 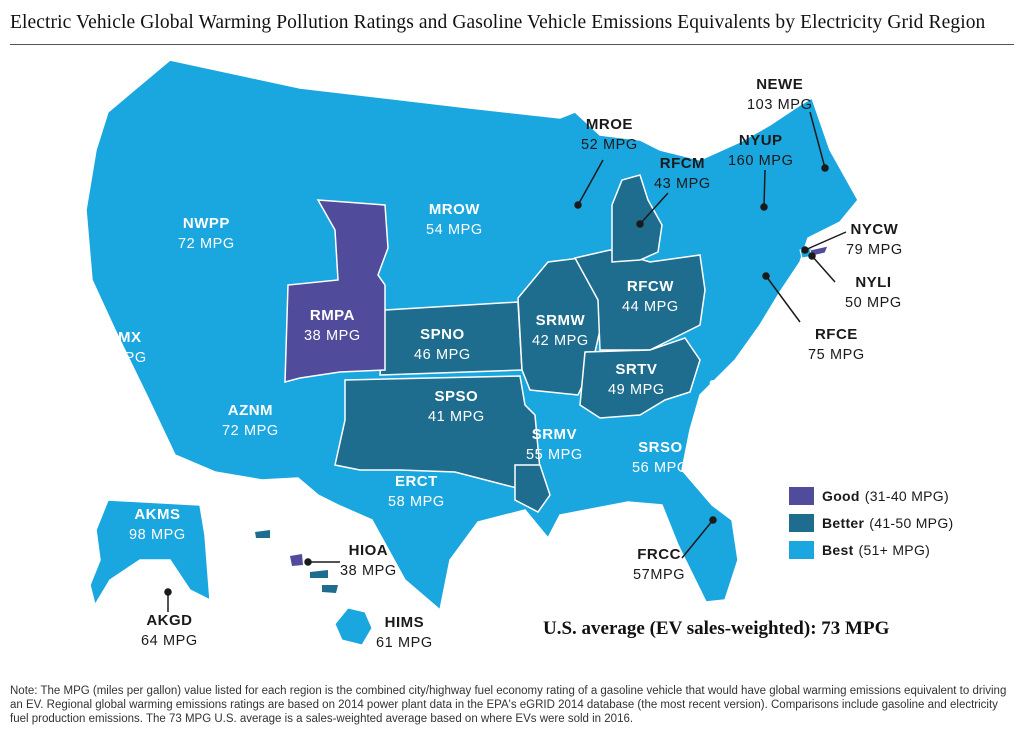 I want to click on region-label-nycw: NYCW 79 MPG, so click(x=874, y=240).